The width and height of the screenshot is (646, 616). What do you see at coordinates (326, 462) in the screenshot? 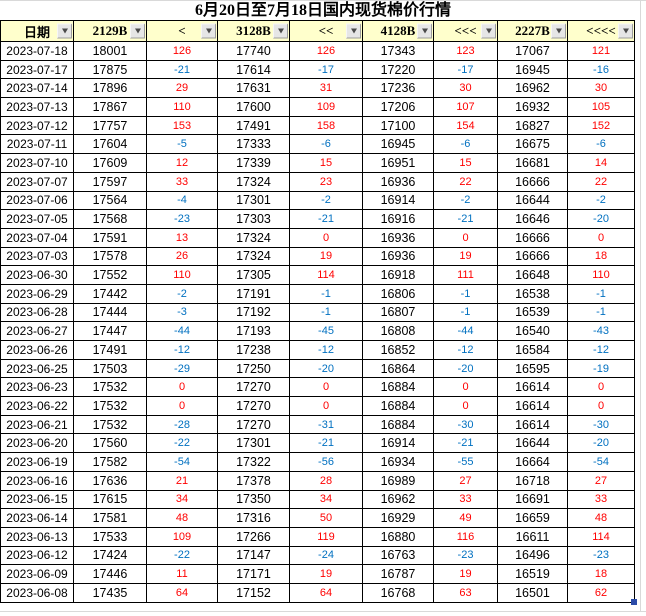
I see `change-cell: -56` at bounding box center [326, 462].